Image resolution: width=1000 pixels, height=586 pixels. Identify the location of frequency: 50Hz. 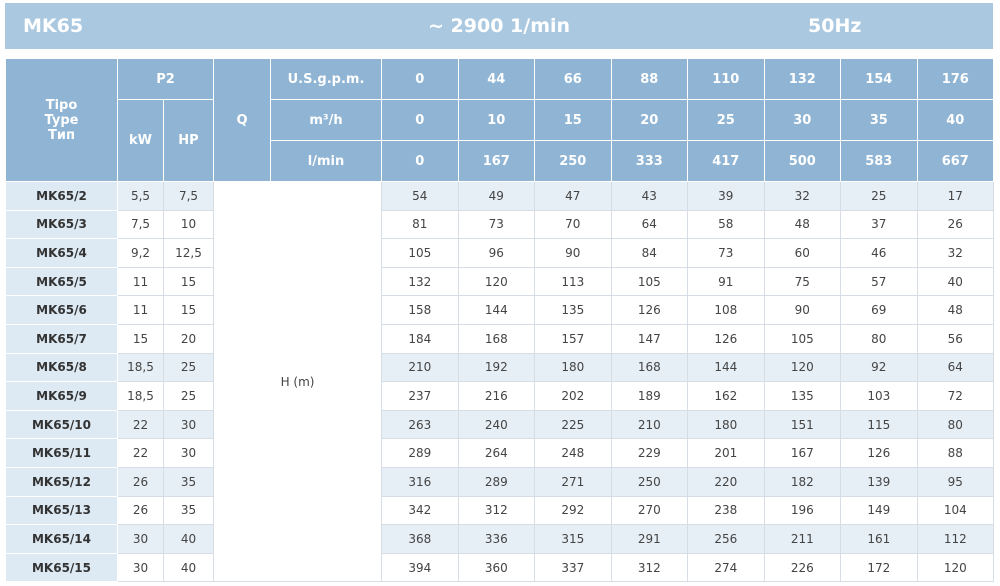
(835, 26).